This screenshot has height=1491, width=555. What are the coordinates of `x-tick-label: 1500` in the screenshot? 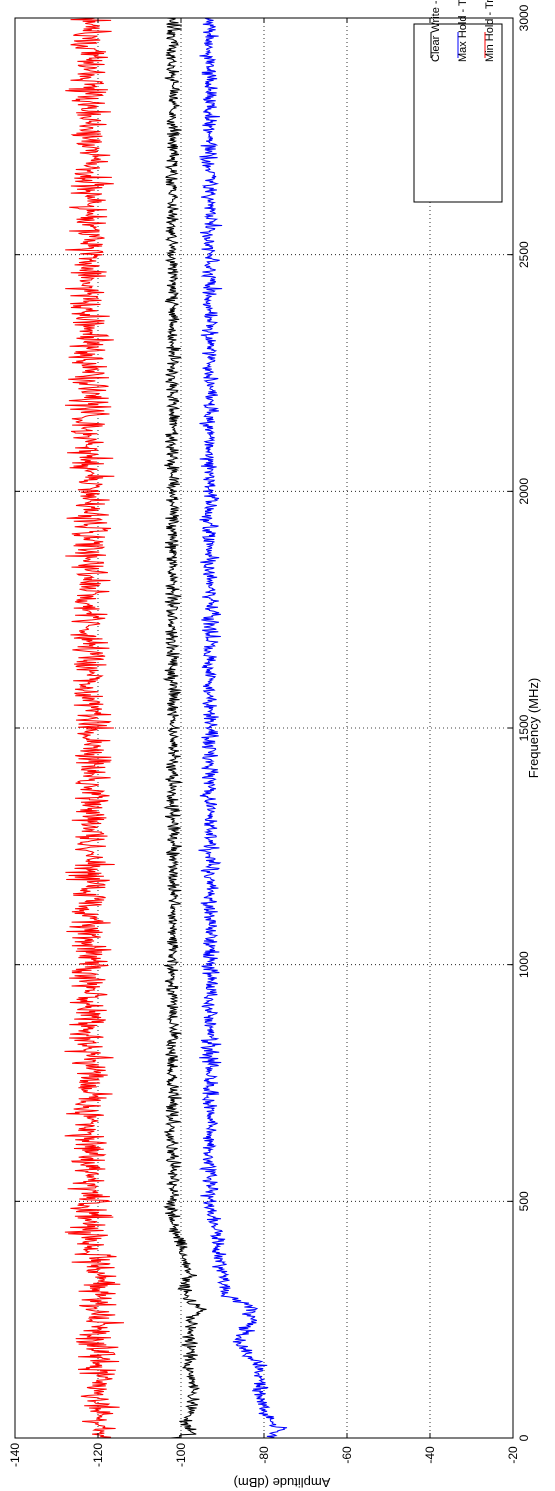 It's located at (524, 727).